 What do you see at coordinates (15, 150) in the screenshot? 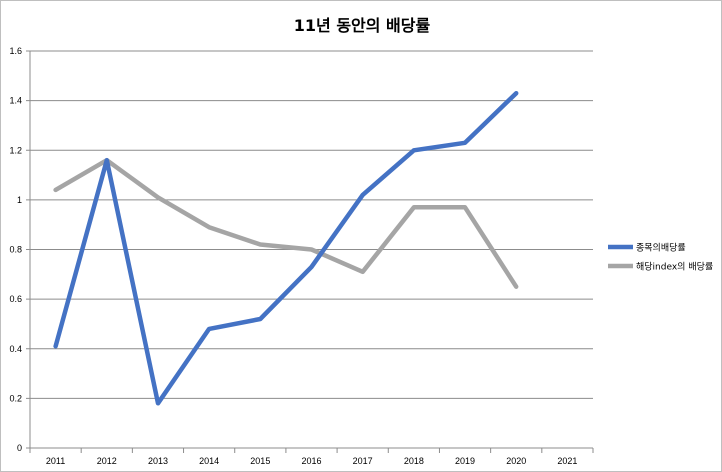
I see `y-tick-label: 1.2` at bounding box center [15, 150].